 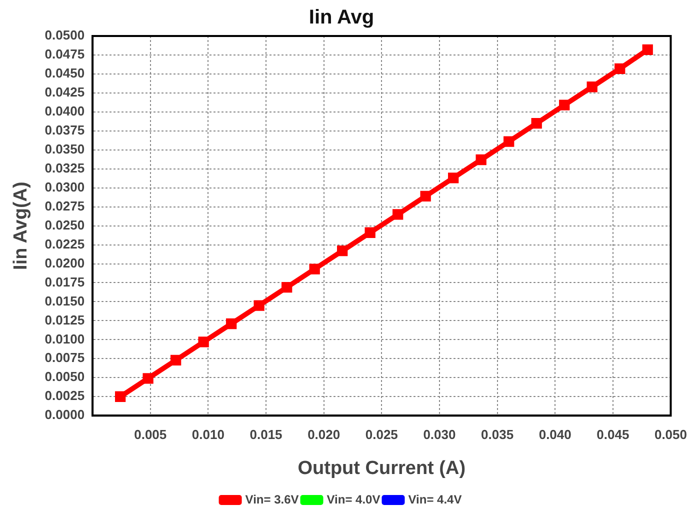 What do you see at coordinates (341, 17) in the screenshot?
I see `chart-title: Iin Avg` at bounding box center [341, 17].